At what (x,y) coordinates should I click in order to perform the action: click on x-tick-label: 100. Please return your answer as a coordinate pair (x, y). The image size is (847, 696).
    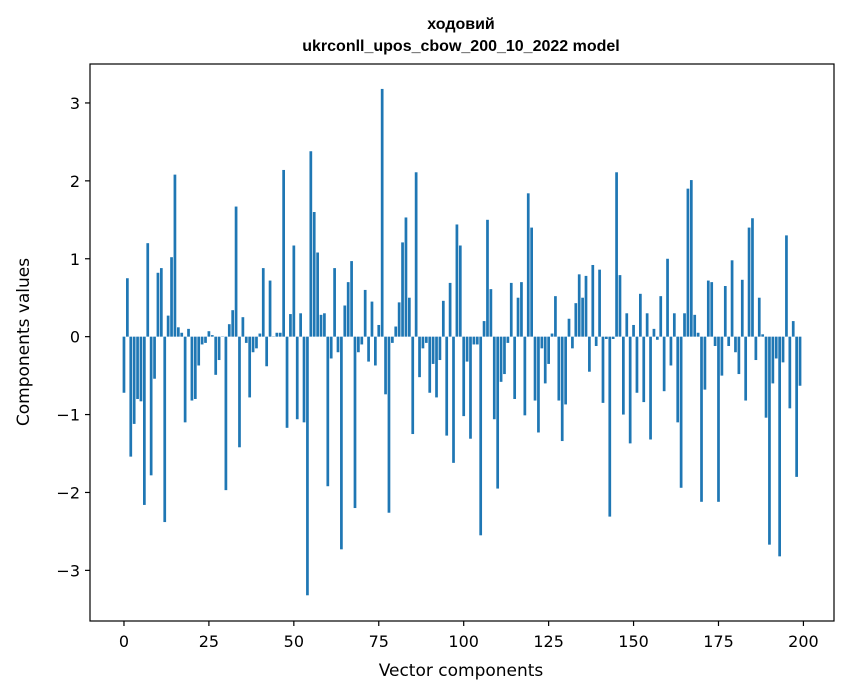
    Looking at the image, I should click on (463, 641).